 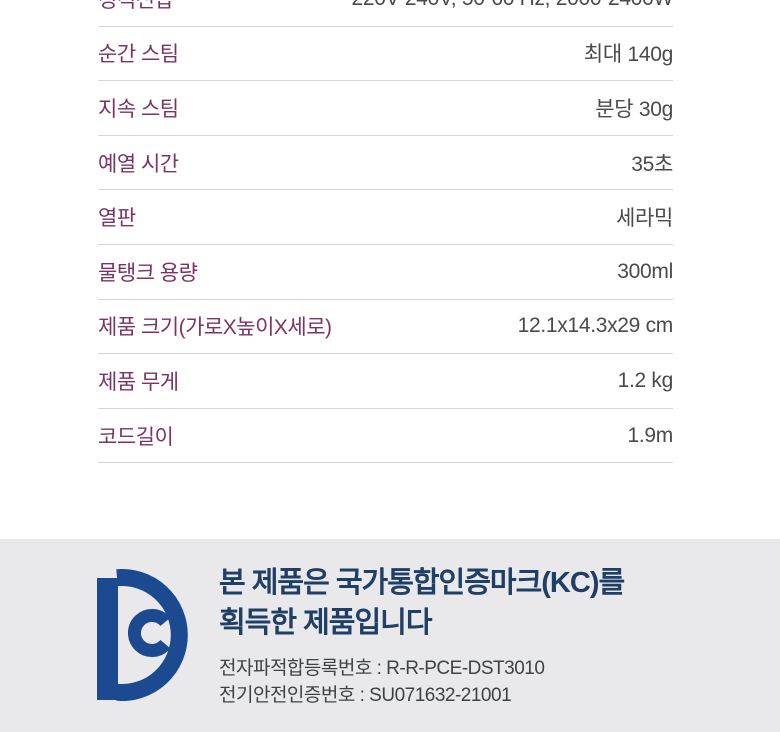 What do you see at coordinates (385, 217) in the screenshot?
I see `spec-row-heat-plate: 열판 세라믹` at bounding box center [385, 217].